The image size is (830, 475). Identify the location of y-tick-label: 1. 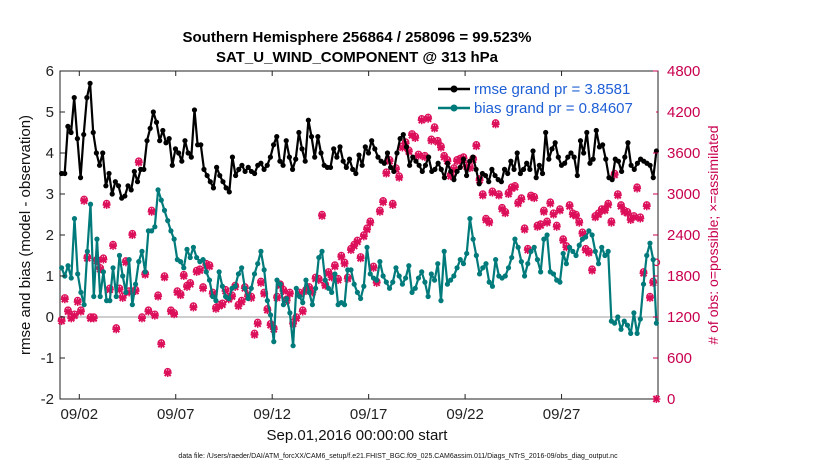
(50, 276).